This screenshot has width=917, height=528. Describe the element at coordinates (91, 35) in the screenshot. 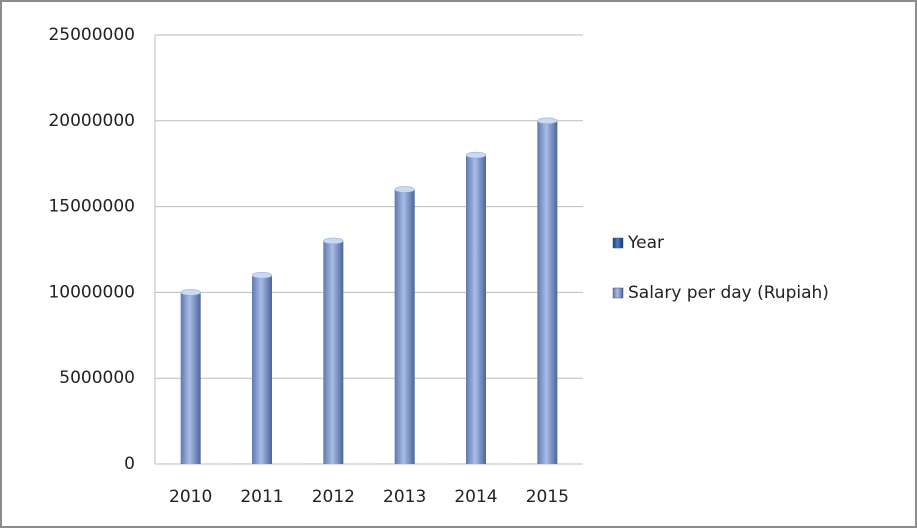

I see `y-tick-label: 25000000` at that location.